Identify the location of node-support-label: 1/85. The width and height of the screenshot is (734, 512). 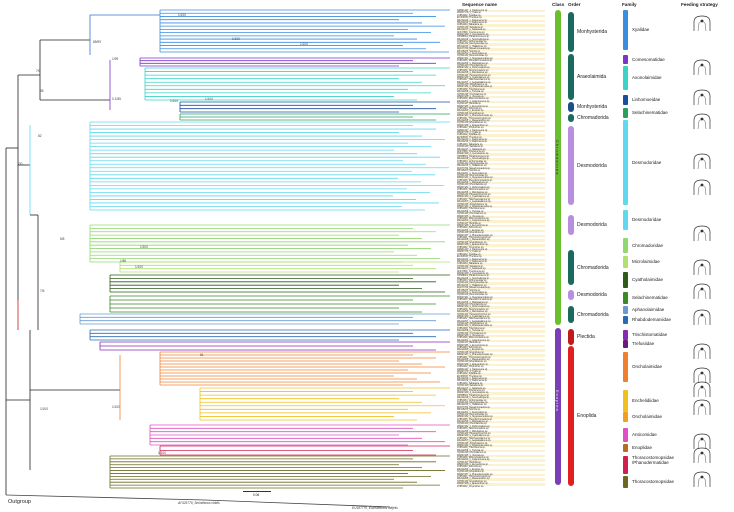
(123, 261).